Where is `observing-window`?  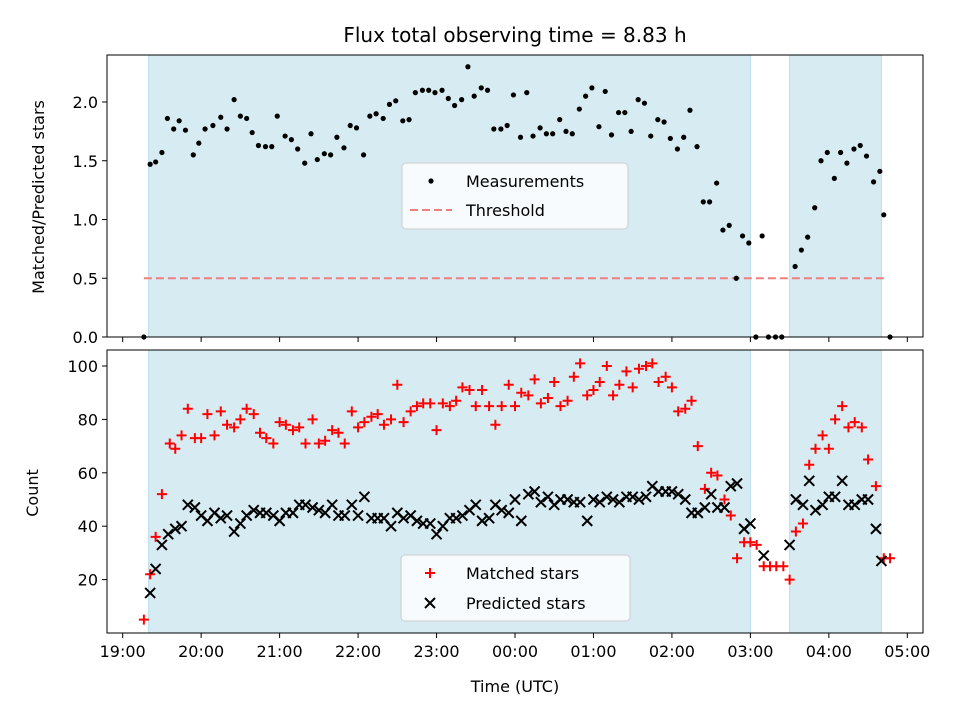 observing-window is located at coordinates (835, 491).